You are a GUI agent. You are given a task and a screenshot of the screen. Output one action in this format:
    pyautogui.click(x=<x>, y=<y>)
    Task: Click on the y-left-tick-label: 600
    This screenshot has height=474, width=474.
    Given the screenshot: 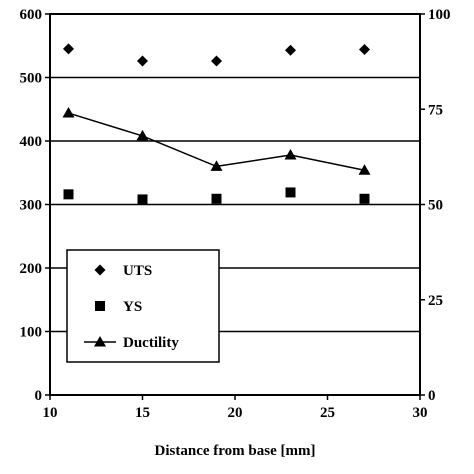 What is the action you would take?
    pyautogui.click(x=31, y=15)
    